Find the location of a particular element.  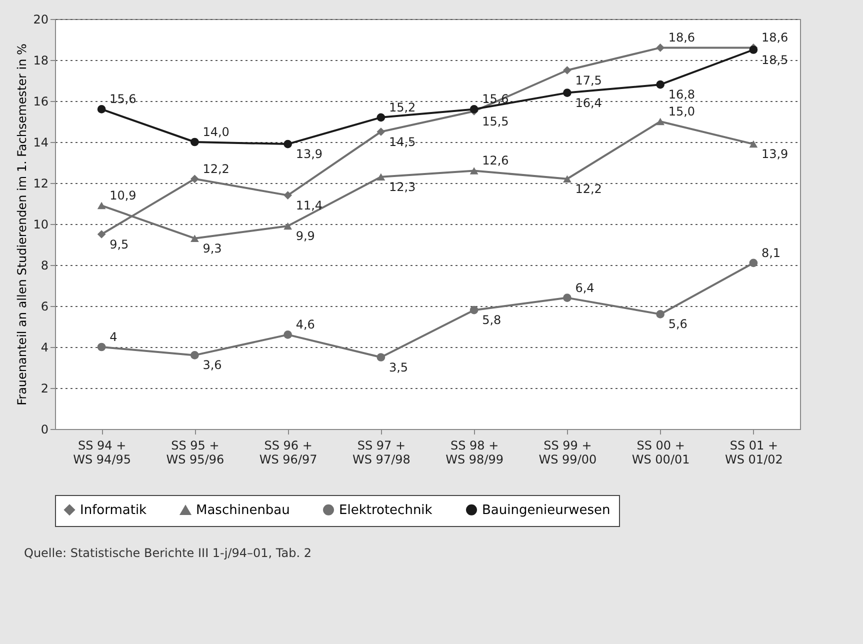

data-label: 9,3 is located at coordinates (212, 248).